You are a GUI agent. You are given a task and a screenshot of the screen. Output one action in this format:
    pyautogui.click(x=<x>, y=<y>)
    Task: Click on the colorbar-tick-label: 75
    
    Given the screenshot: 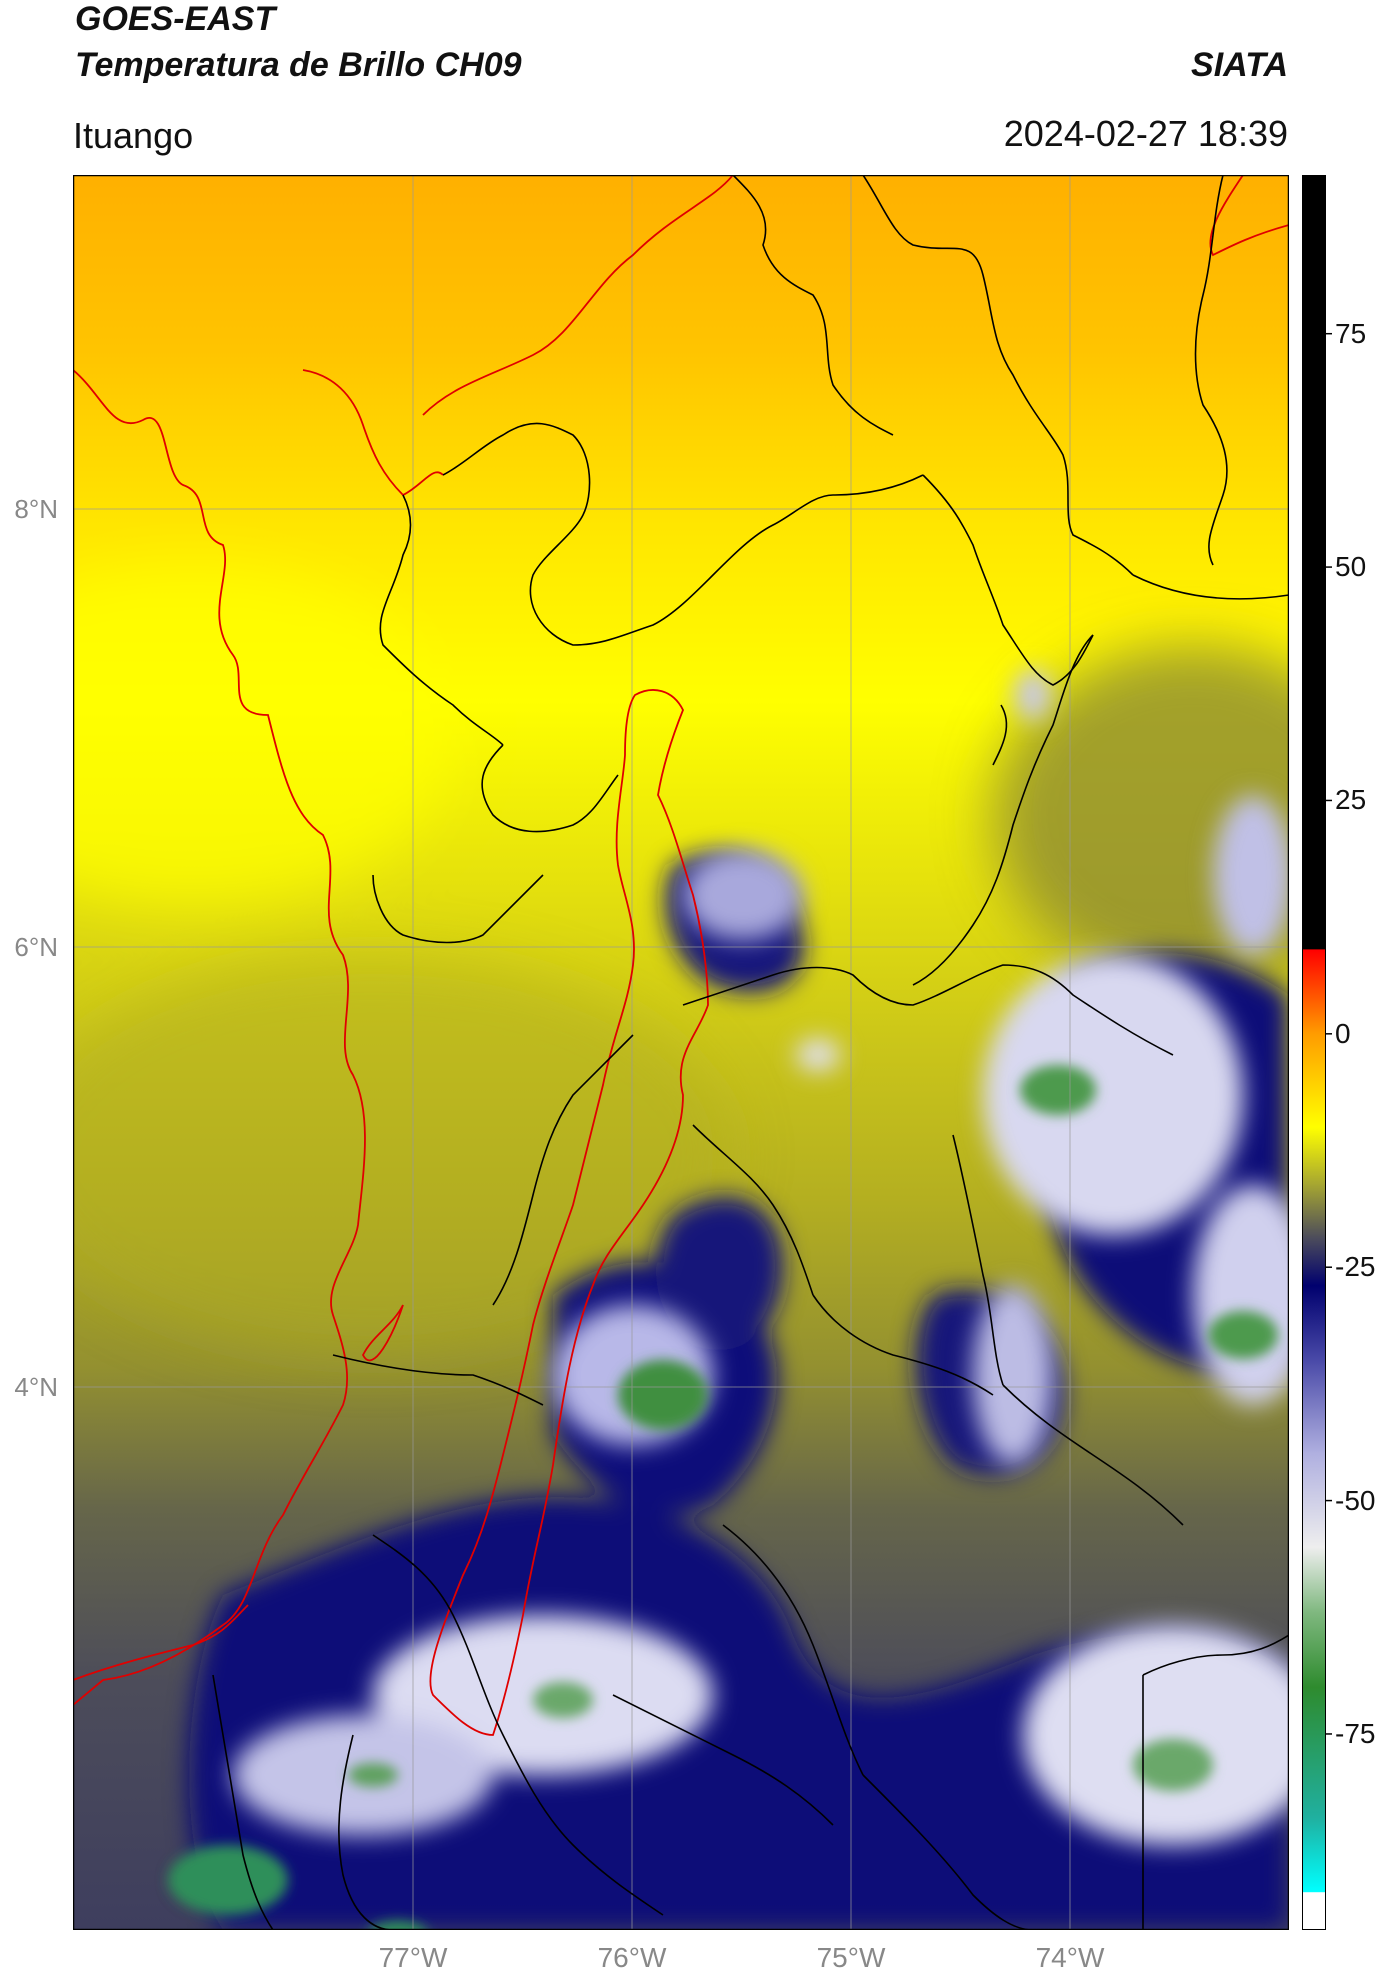 What is the action you would take?
    pyautogui.click(x=1351, y=333)
    